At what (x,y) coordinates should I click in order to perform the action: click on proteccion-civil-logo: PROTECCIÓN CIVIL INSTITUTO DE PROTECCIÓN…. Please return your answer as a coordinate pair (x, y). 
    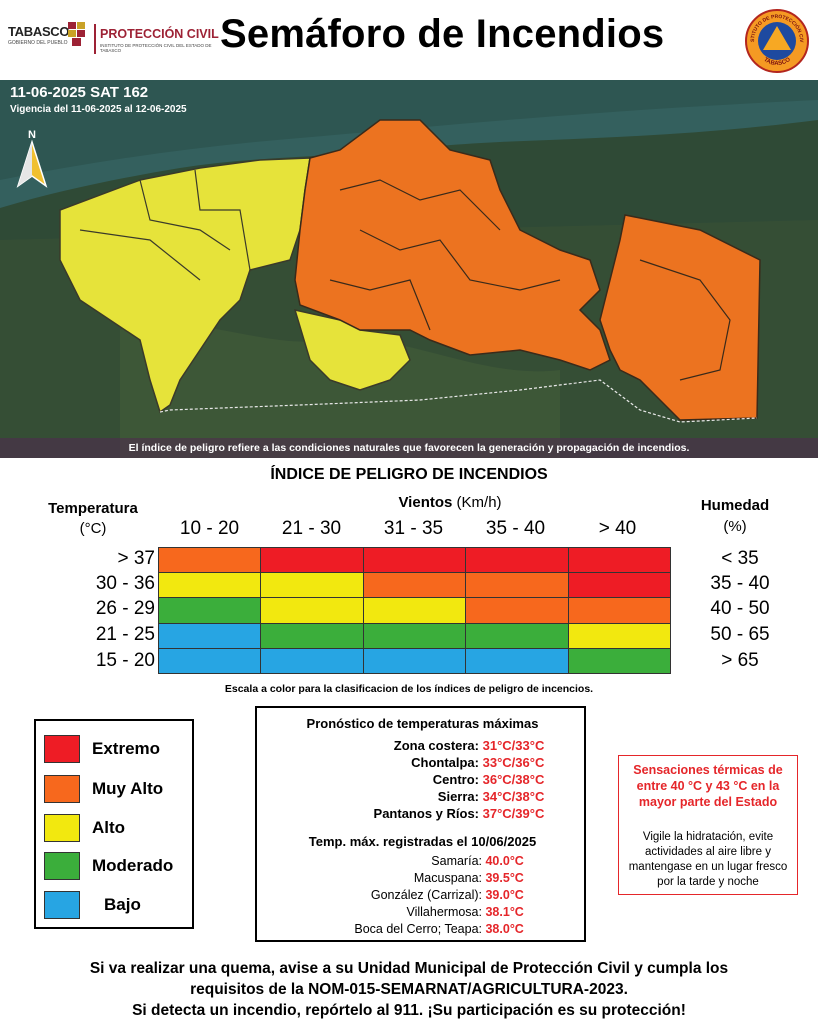
    Looking at the image, I should click on (160, 40).